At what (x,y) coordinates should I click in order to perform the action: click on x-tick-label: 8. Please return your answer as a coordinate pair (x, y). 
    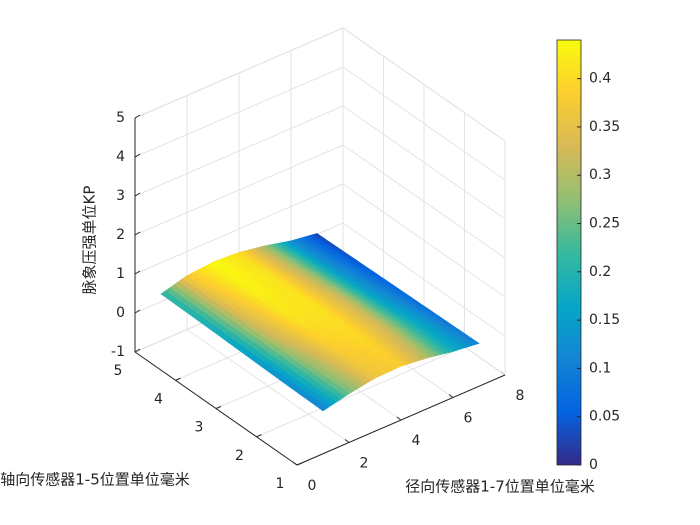
    Looking at the image, I should click on (520, 396).